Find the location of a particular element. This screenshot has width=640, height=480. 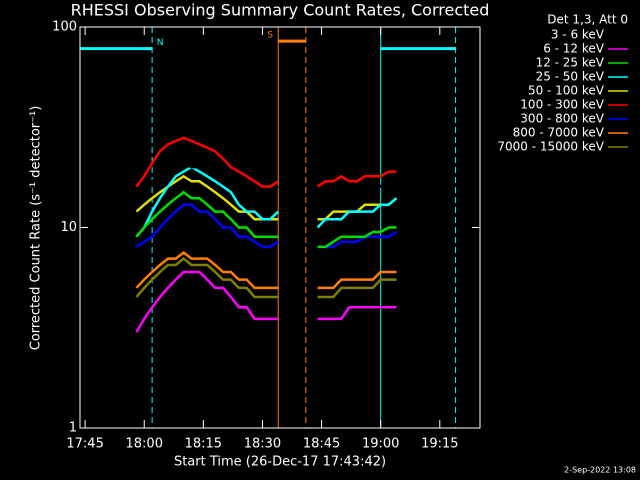

y-axis-label: Corrected Count Rate (s⁻¹ detector⁻¹) is located at coordinates (36, 228).